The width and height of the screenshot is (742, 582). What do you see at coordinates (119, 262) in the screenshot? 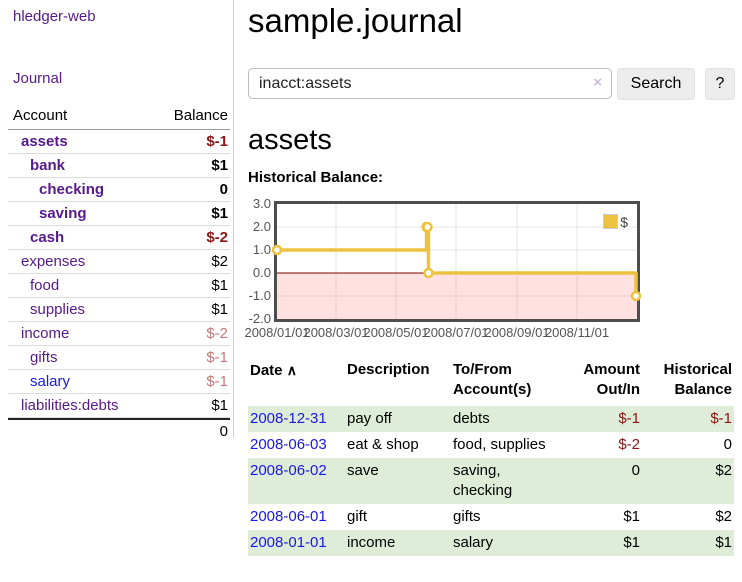
I see `account-row: expenses $2` at bounding box center [119, 262].